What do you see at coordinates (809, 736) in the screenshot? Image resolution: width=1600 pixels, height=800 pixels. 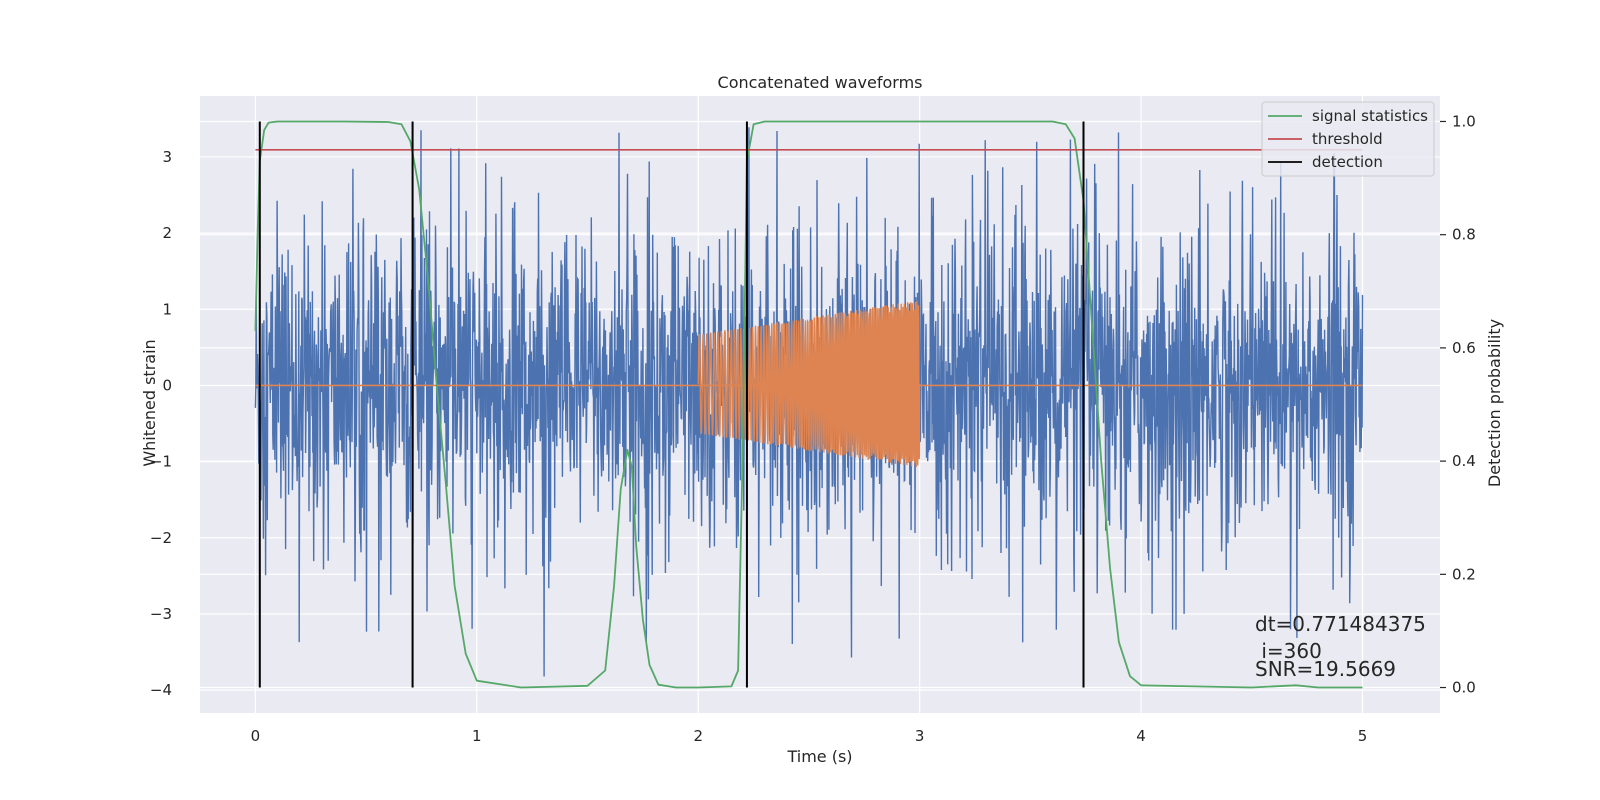 I see `x-axis-ticks: 0 1 2 3 4 5` at bounding box center [809, 736].